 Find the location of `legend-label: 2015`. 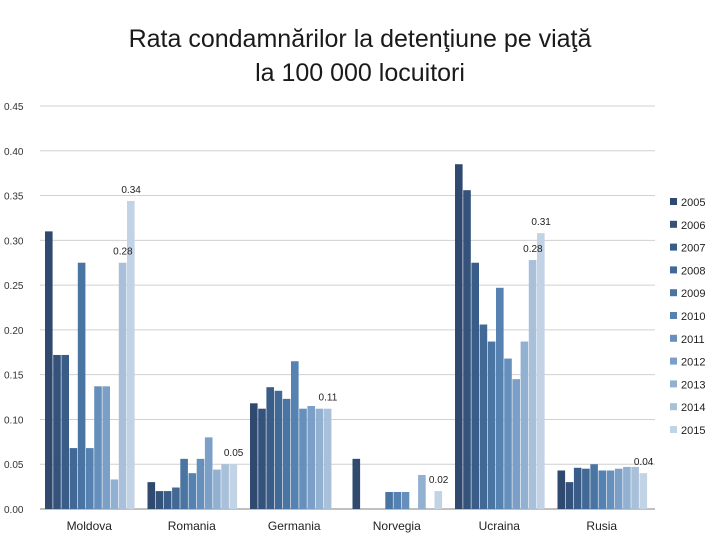

legend-label: 2015 is located at coordinates (693, 431).